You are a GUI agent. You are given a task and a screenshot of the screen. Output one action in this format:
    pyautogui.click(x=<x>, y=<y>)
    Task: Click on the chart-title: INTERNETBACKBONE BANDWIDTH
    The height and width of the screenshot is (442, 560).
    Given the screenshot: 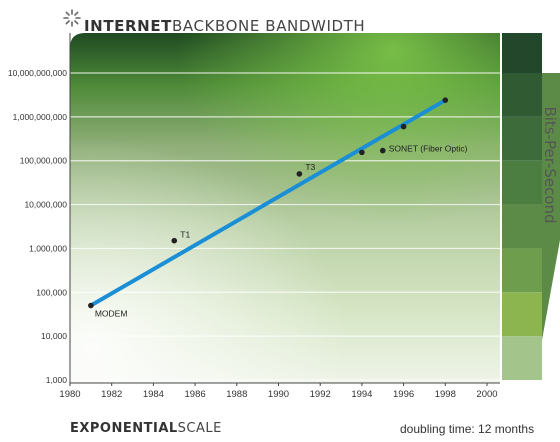 What is the action you would take?
    pyautogui.click(x=224, y=26)
    